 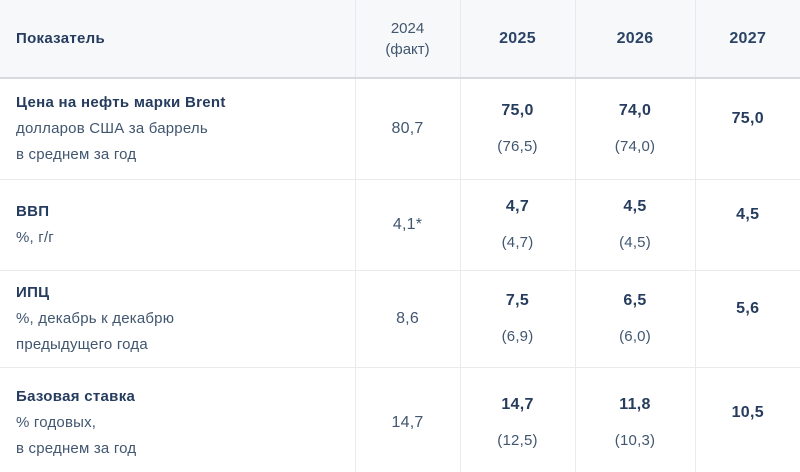 What do you see at coordinates (517, 404) in the screenshot?
I see `forecast-value: 14,7` at bounding box center [517, 404].